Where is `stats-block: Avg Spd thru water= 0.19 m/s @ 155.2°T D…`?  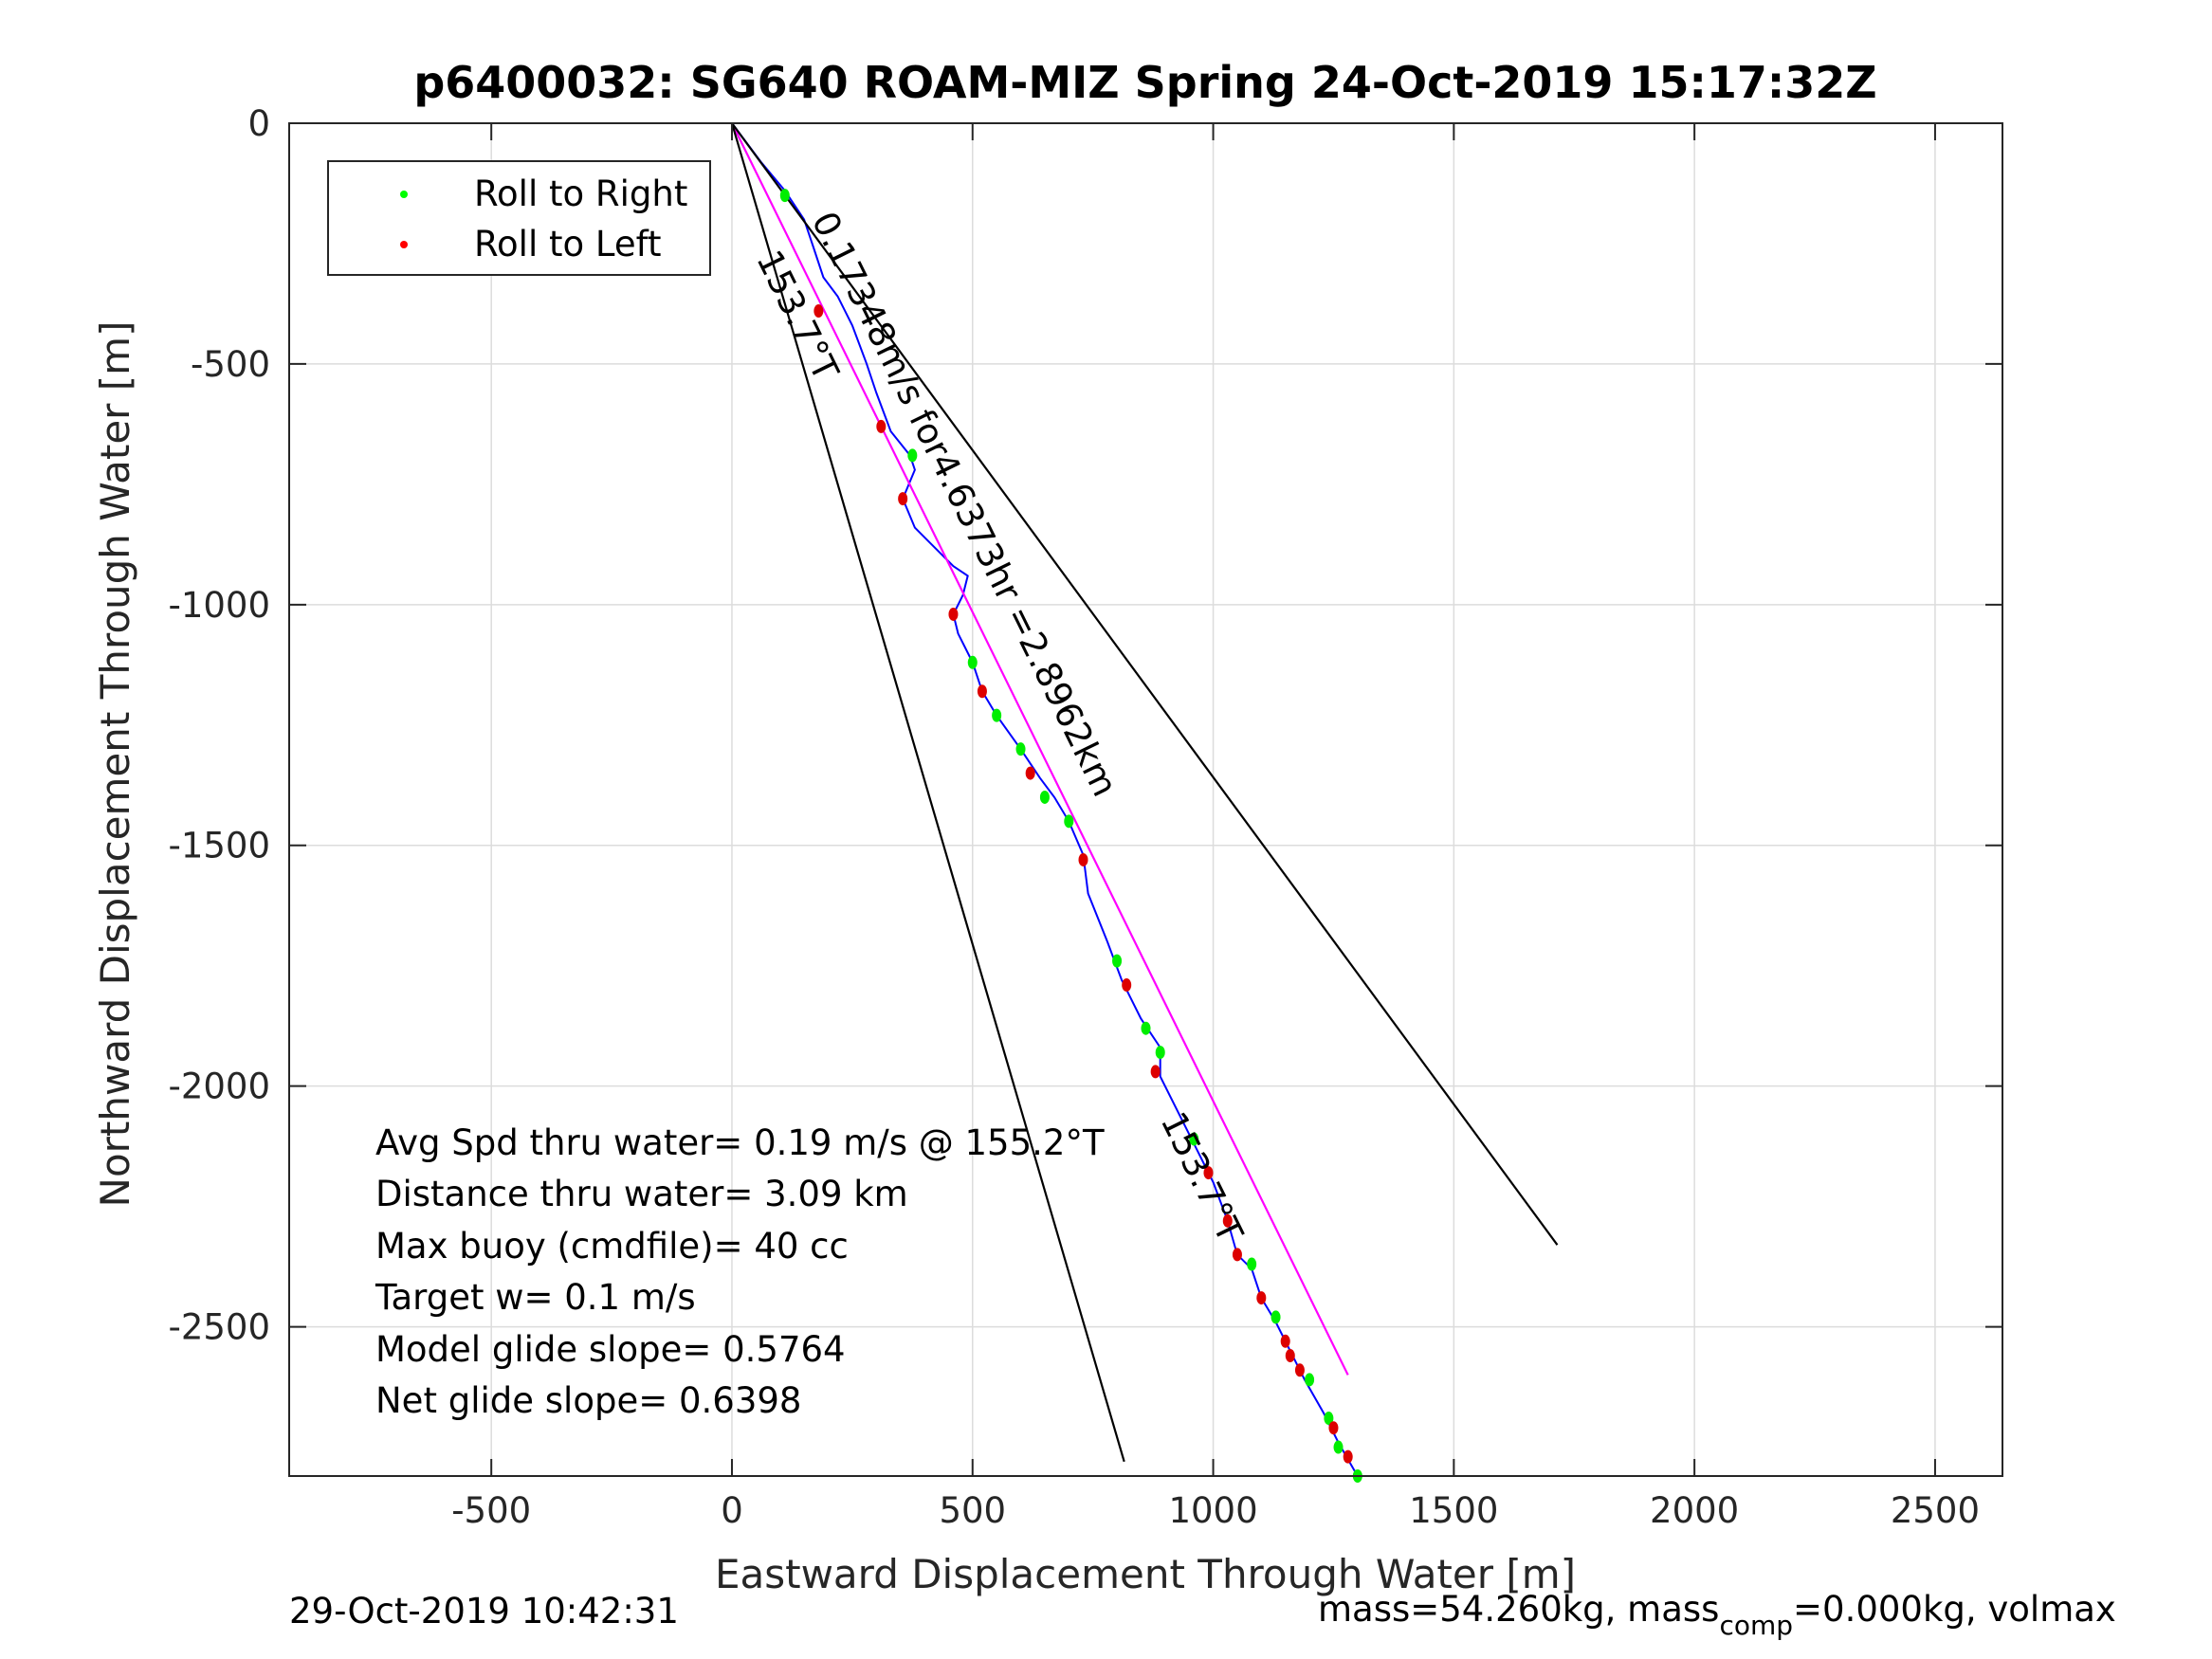
stats-block: Avg Spd thru water= 0.19 m/s @ 155.2°T D… is located at coordinates (740, 1271).